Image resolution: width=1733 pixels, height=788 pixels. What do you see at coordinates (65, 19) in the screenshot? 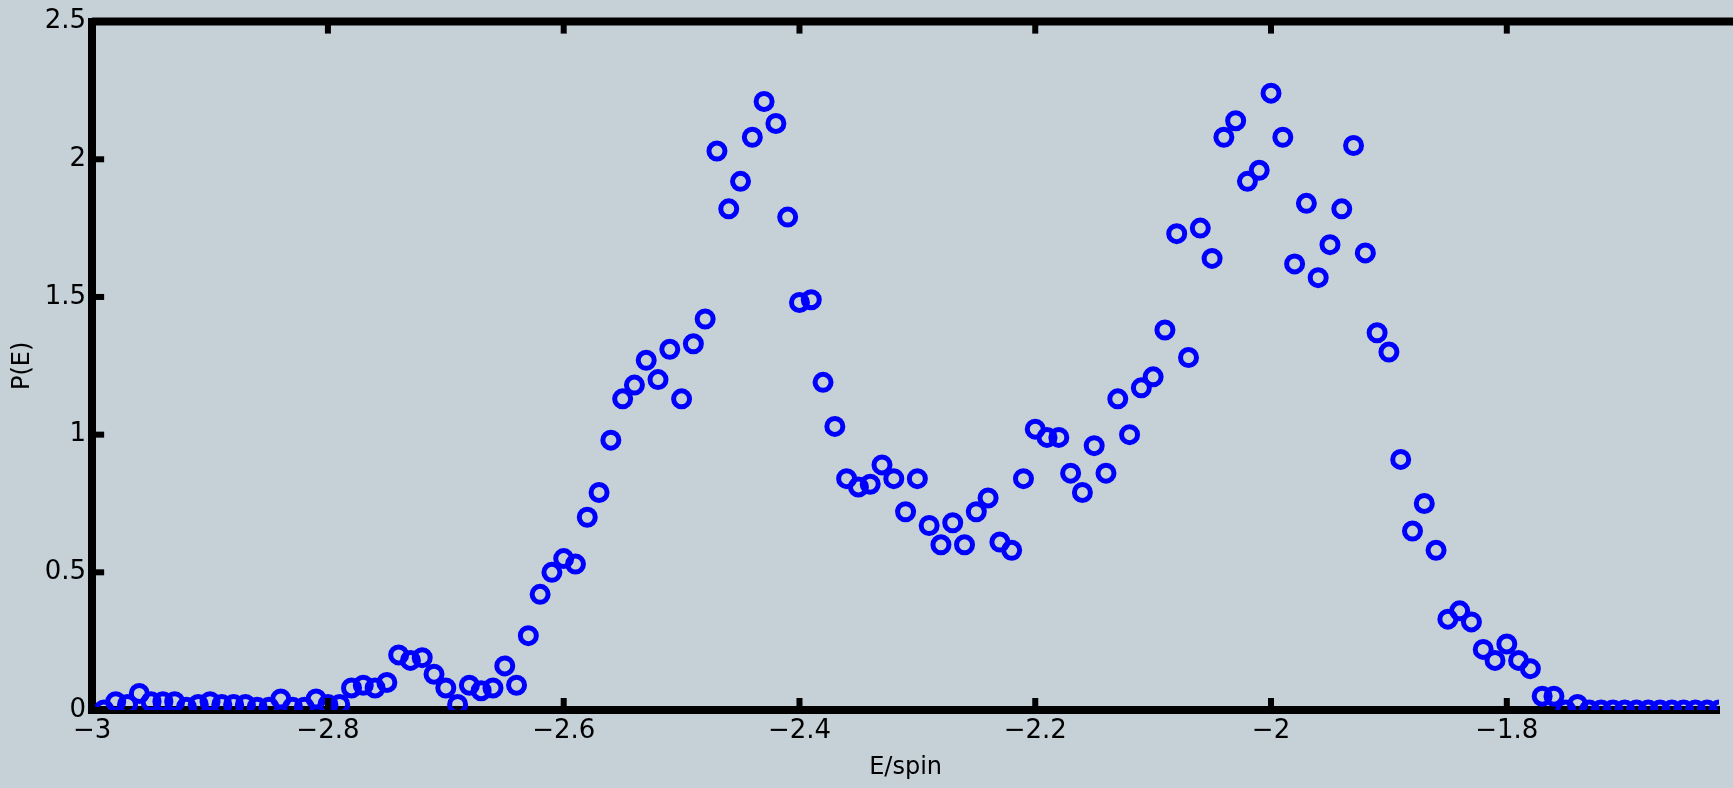
I see `y-tick-label: 2.5` at bounding box center [65, 19].